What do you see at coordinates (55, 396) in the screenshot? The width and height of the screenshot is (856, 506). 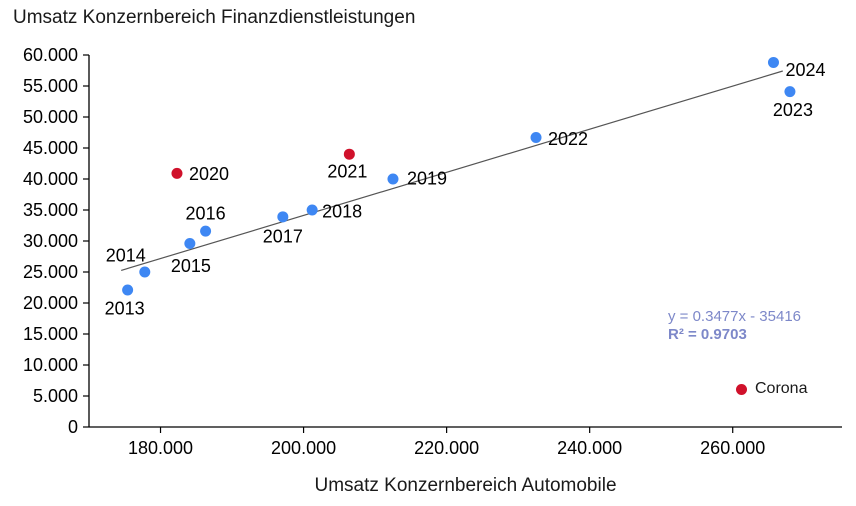 I see `y-tick-label: 5.000` at bounding box center [55, 396].